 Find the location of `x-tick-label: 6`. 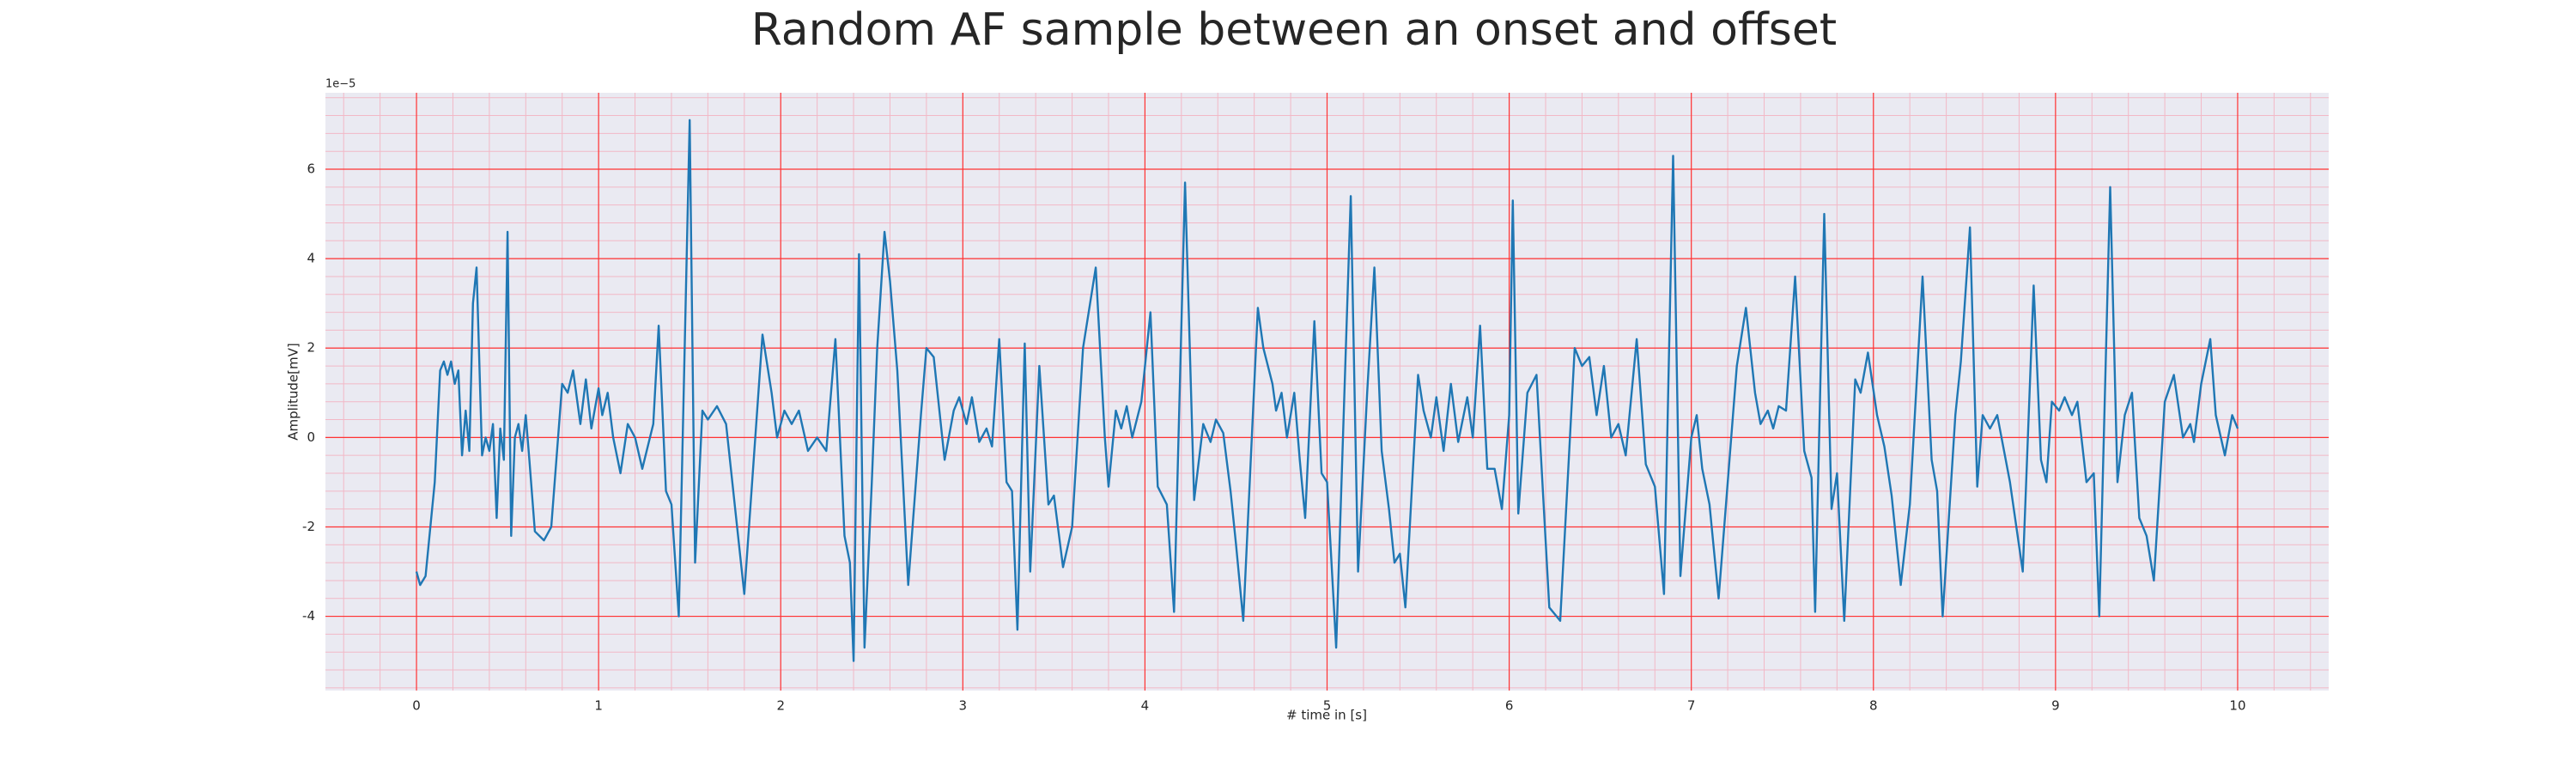

x-tick-label: 6 is located at coordinates (1510, 706).